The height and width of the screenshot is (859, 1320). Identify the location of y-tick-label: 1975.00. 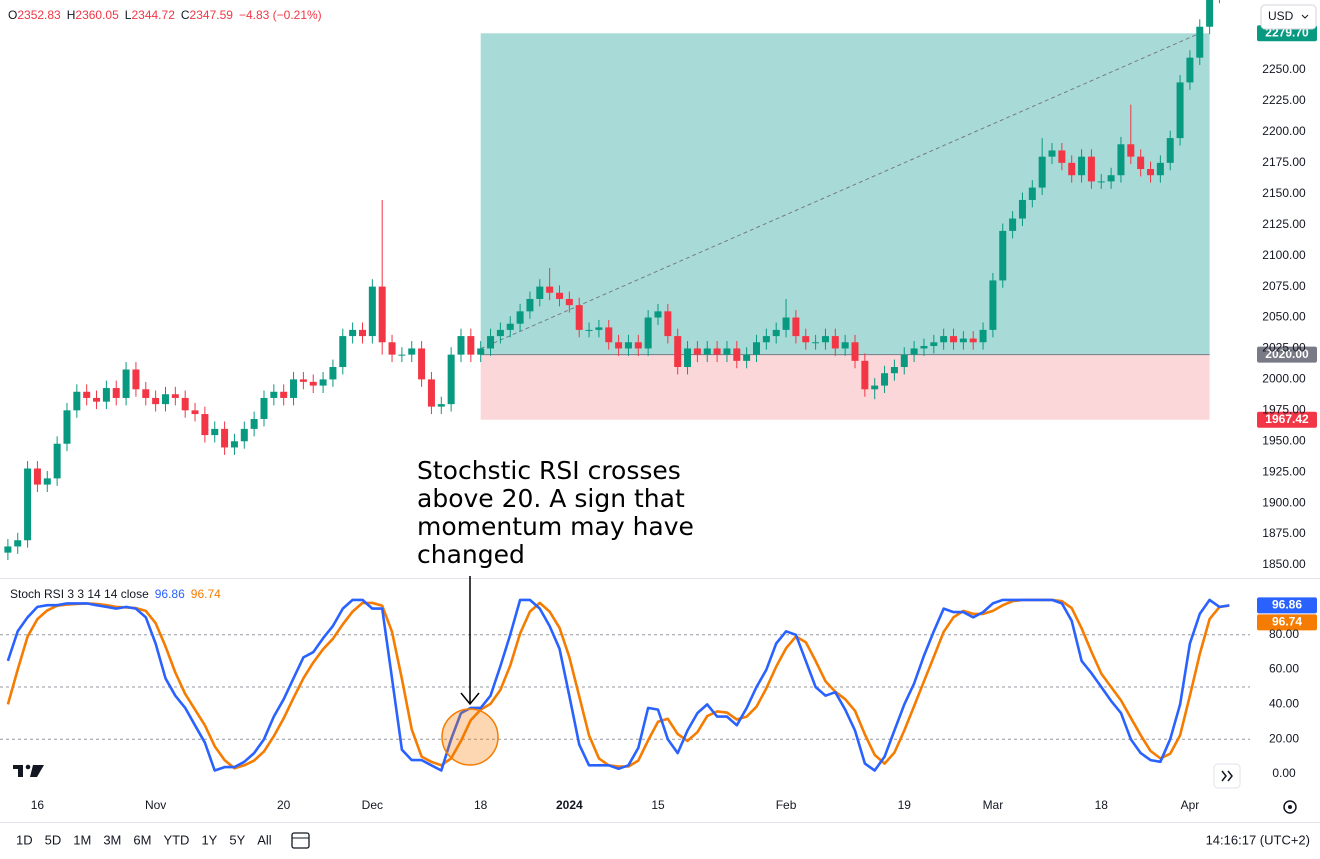
(1284, 410).